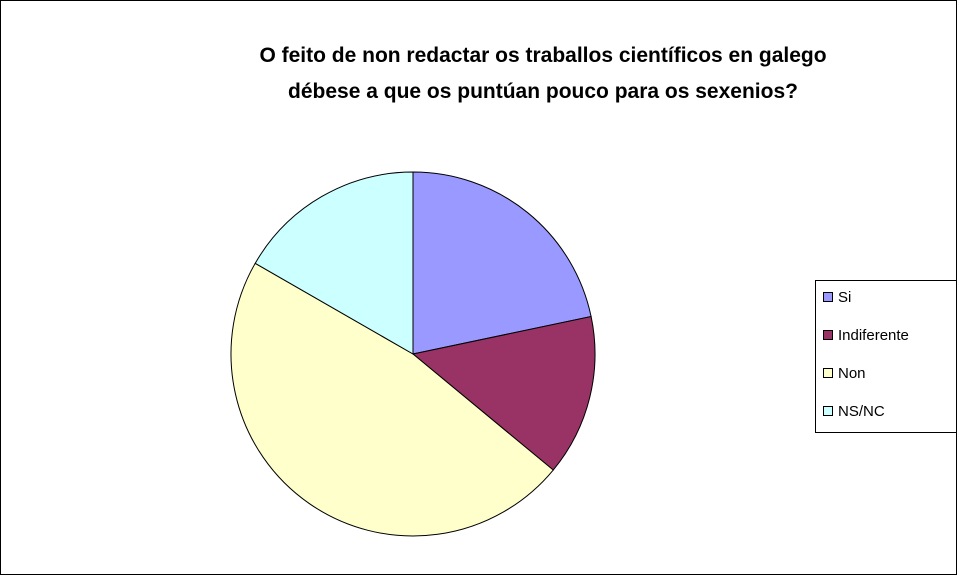 The width and height of the screenshot is (957, 575). I want to click on legend: Si Indiferente Non NS/NC, so click(866, 354).